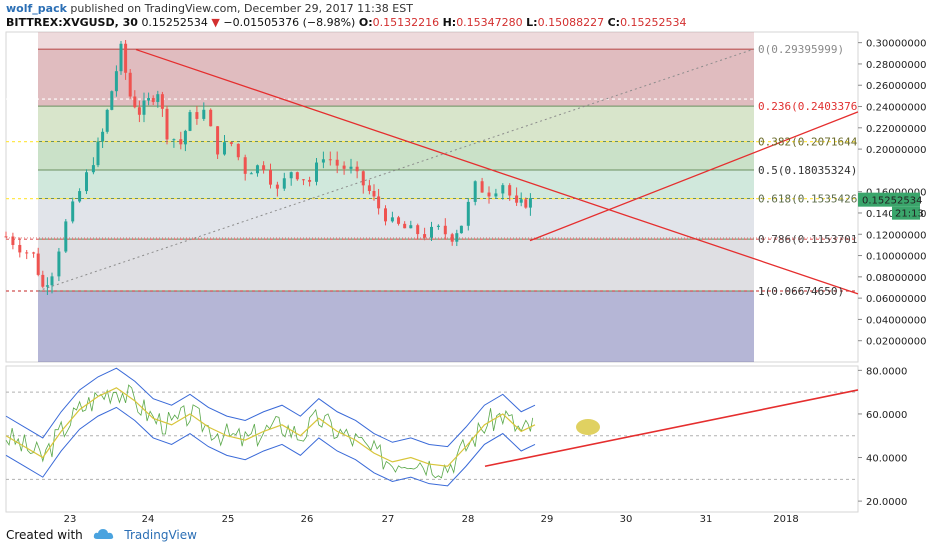  What do you see at coordinates (406, 22) in the screenshot?
I see `open-value: 0.15132216` at bounding box center [406, 22].